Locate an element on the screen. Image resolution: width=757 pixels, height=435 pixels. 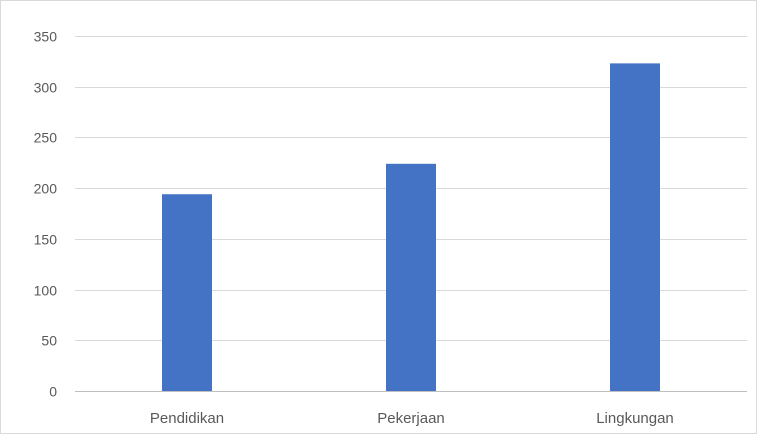
y-tick-label: 0 is located at coordinates (53, 392).